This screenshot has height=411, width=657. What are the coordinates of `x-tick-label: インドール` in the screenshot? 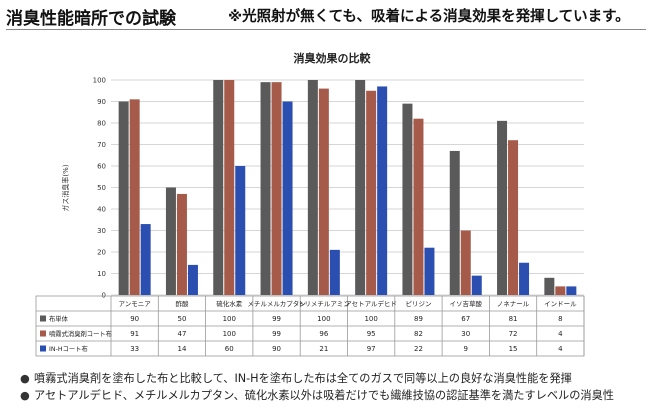 It's located at (560, 304).